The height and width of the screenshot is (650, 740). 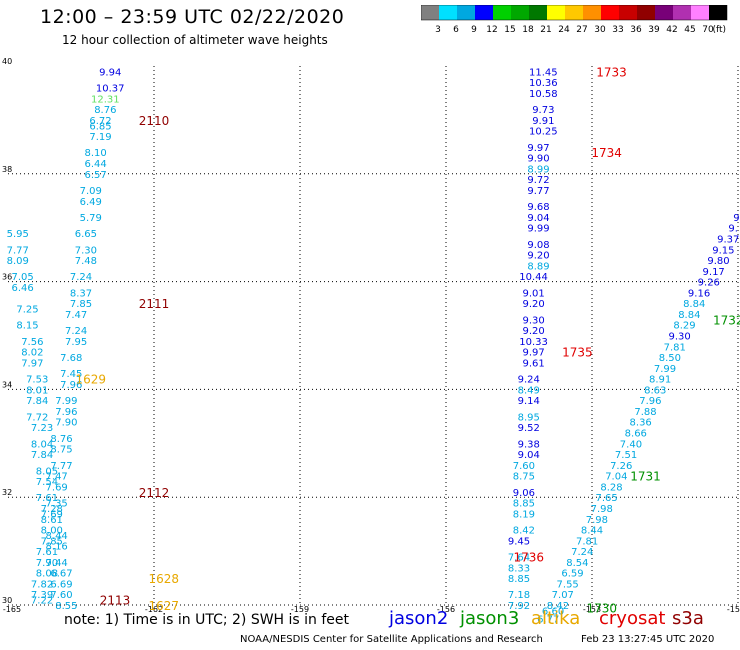 I want to click on swh-value-label: 7.07, so click(x=563, y=595).